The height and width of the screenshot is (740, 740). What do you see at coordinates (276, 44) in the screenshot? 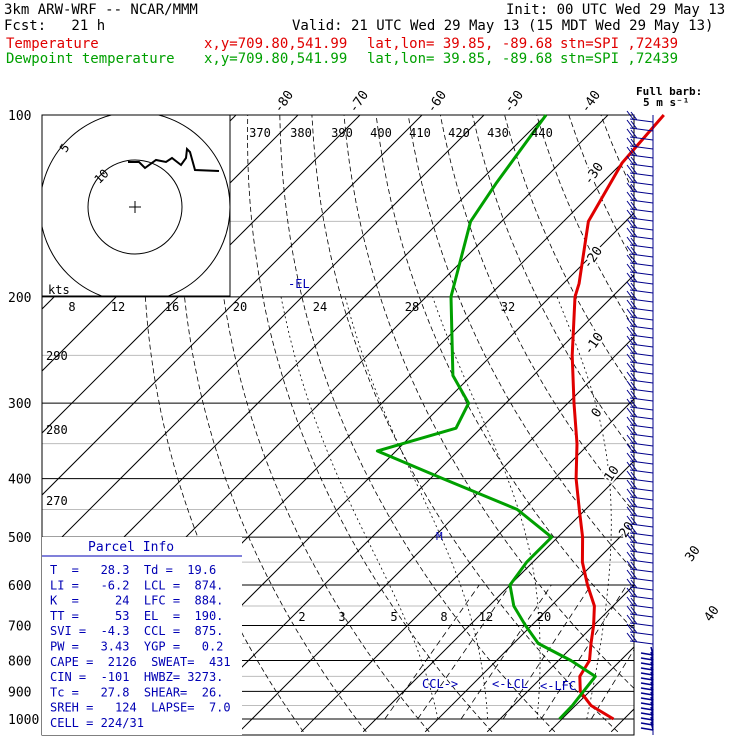
I see `temperature-xy: x,y=709.80,541.99` at bounding box center [276, 44].